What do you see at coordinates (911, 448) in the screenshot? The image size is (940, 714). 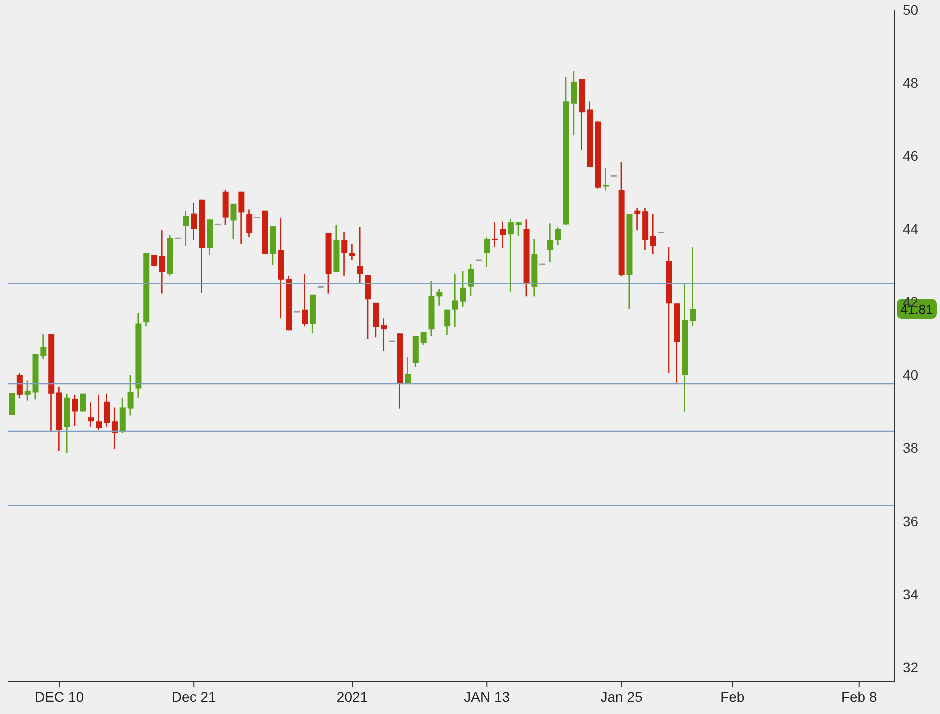 I see `y-tick-label: 38` at bounding box center [911, 448].